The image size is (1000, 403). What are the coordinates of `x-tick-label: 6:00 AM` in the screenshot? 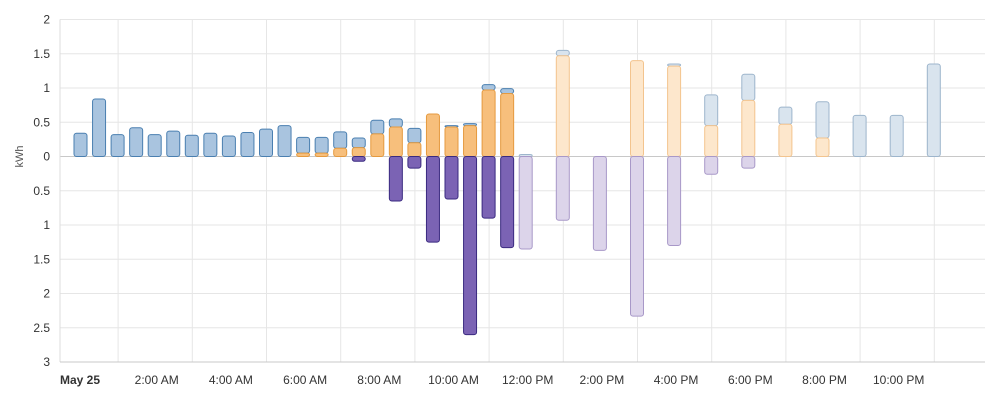 It's located at (305, 380).